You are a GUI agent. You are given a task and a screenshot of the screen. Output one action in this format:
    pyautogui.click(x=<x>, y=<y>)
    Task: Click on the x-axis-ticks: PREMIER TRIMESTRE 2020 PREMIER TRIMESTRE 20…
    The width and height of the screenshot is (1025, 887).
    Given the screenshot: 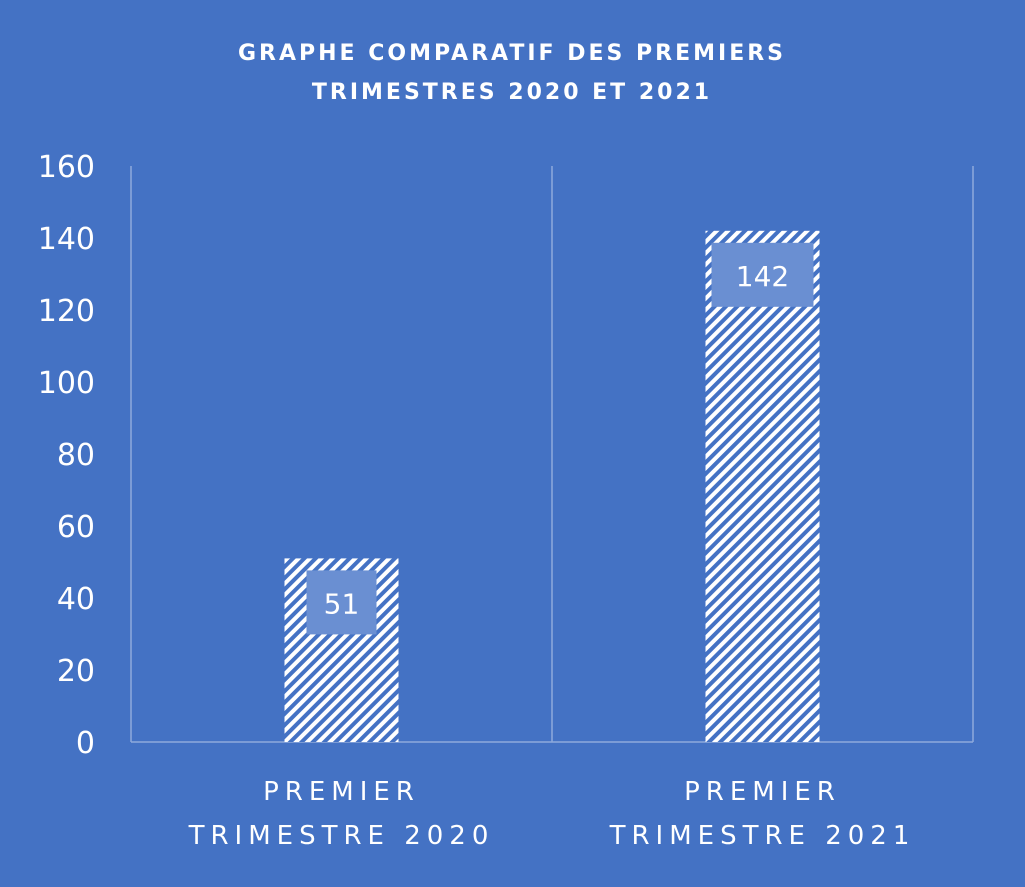 What is the action you would take?
    pyautogui.click(x=552, y=814)
    